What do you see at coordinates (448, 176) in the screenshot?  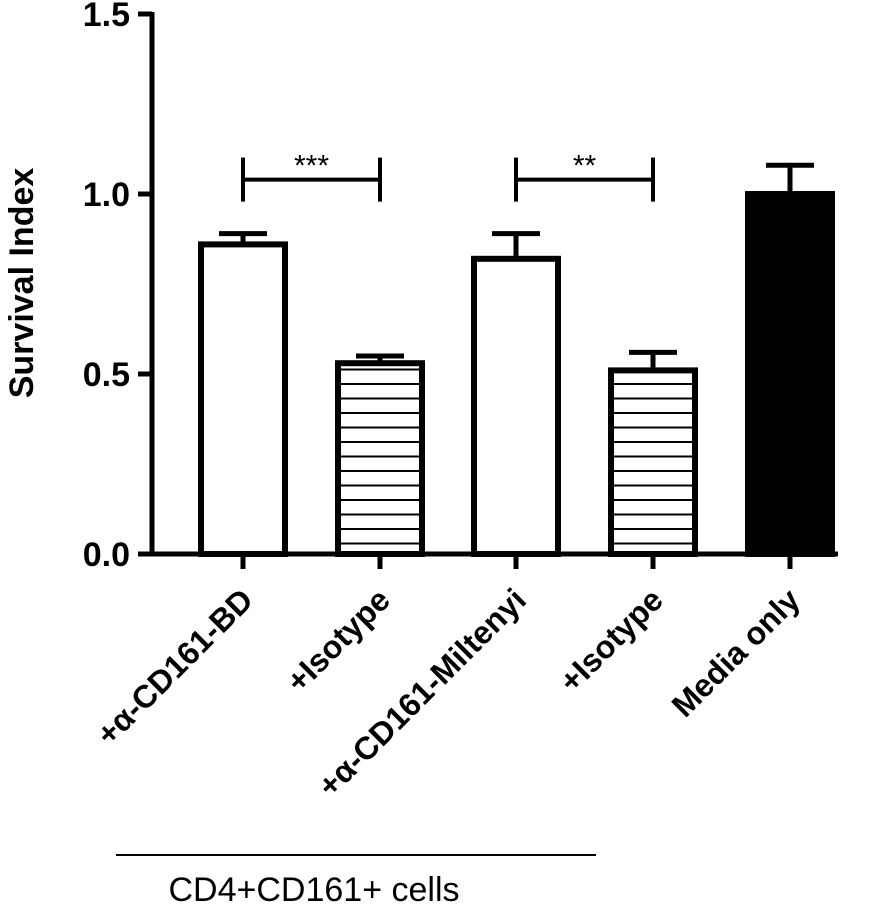 I see `significance-brackets: *** **` at bounding box center [448, 176].